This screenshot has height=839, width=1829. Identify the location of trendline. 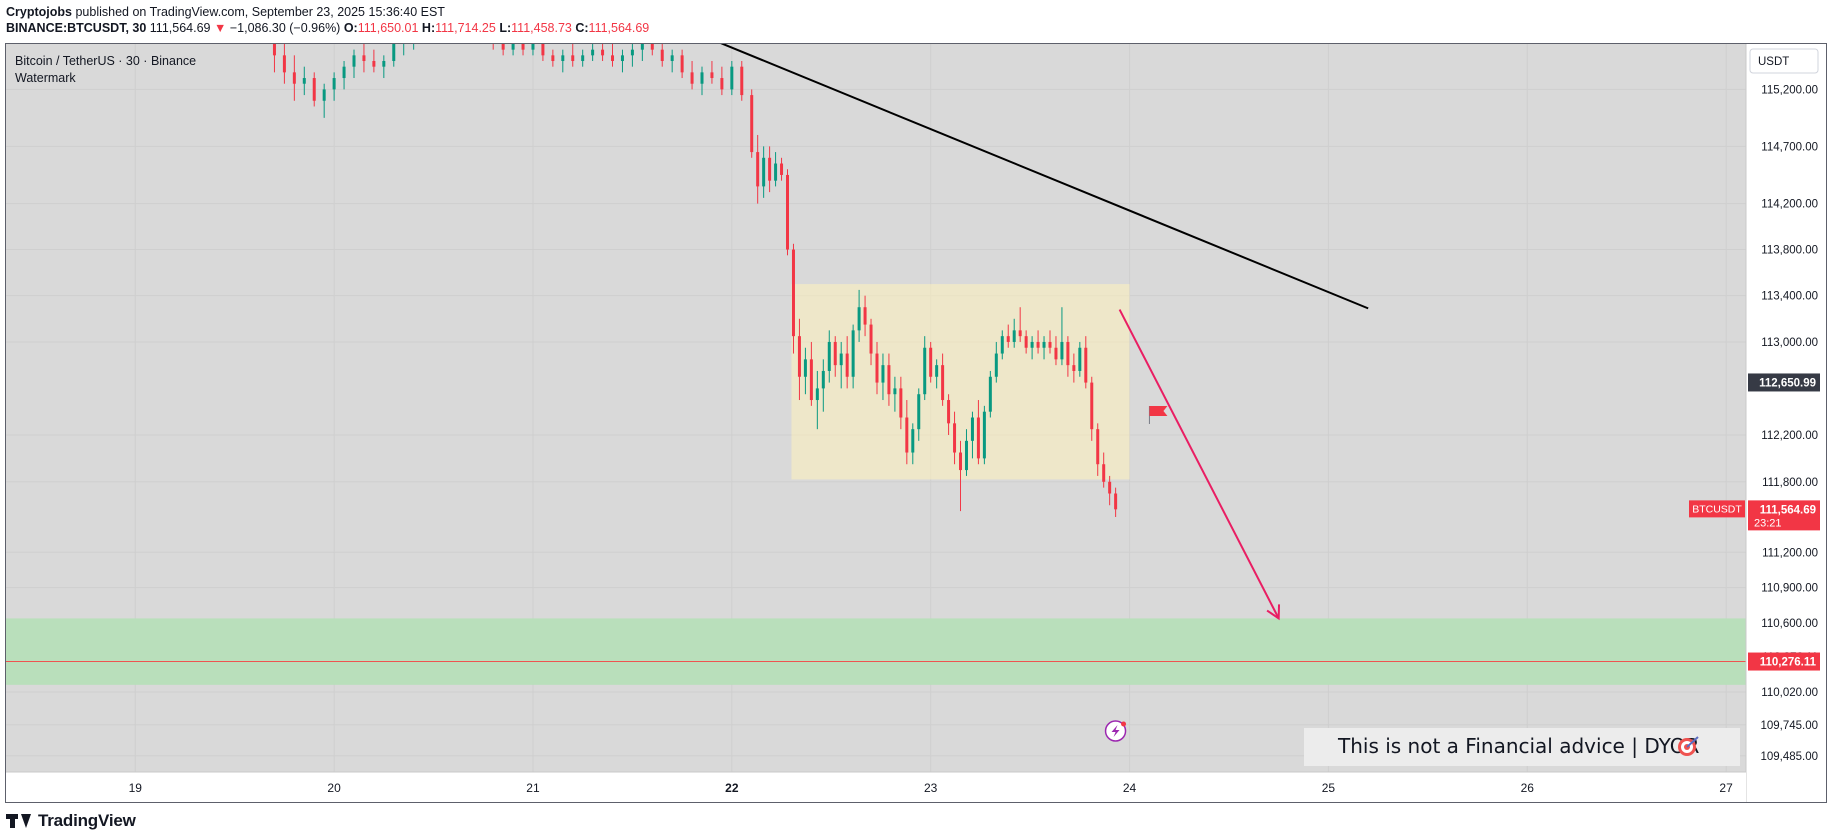
(1015, 177).